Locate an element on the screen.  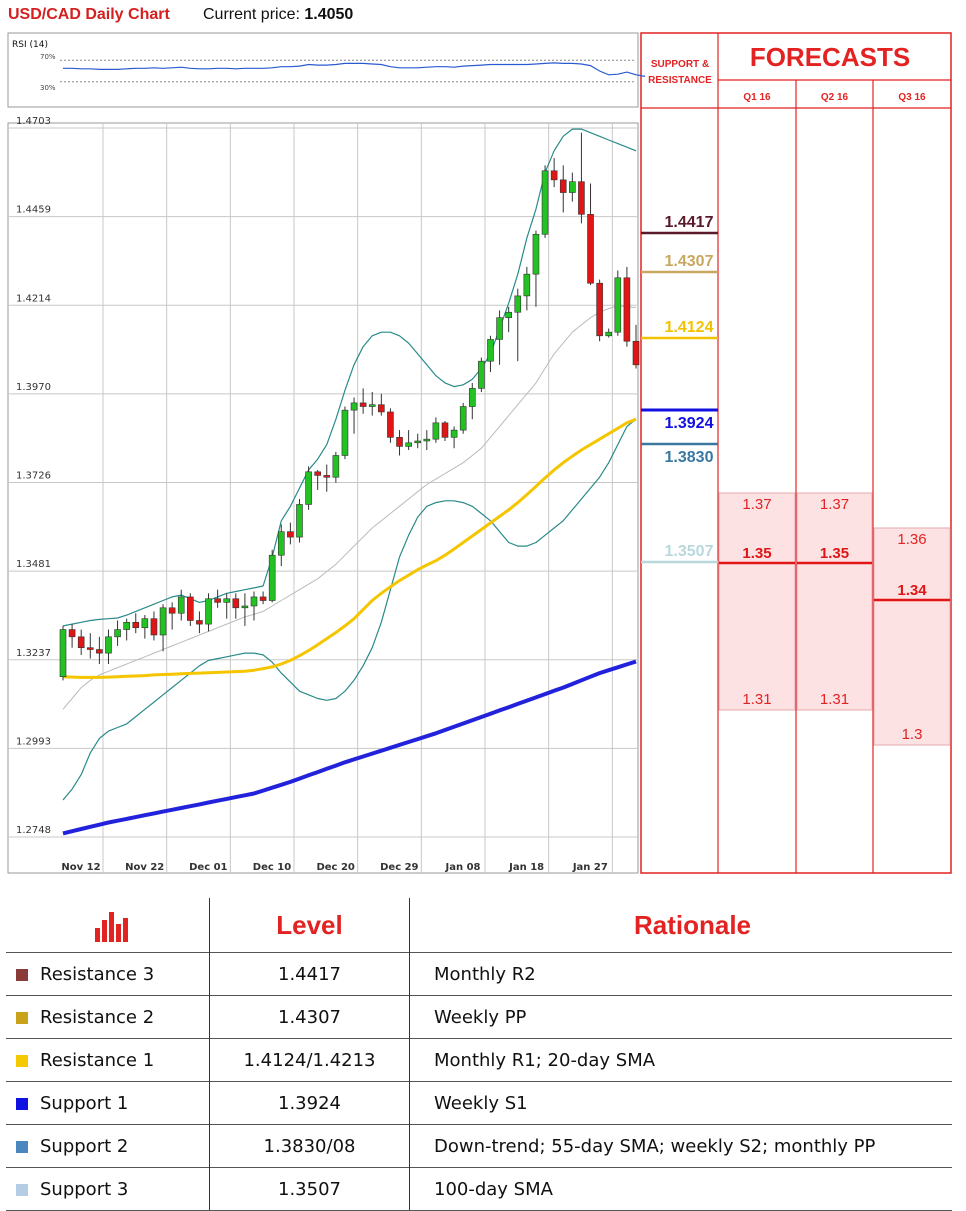
table-row: Support 3 1.3507 100-day SMA is located at coordinates (479, 1189).